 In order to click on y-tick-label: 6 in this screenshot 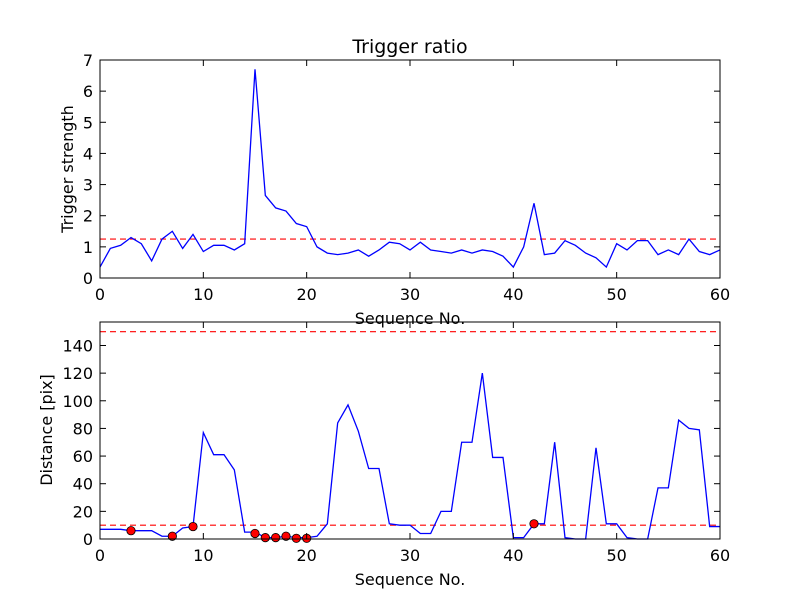, I will do `click(88, 91)`.